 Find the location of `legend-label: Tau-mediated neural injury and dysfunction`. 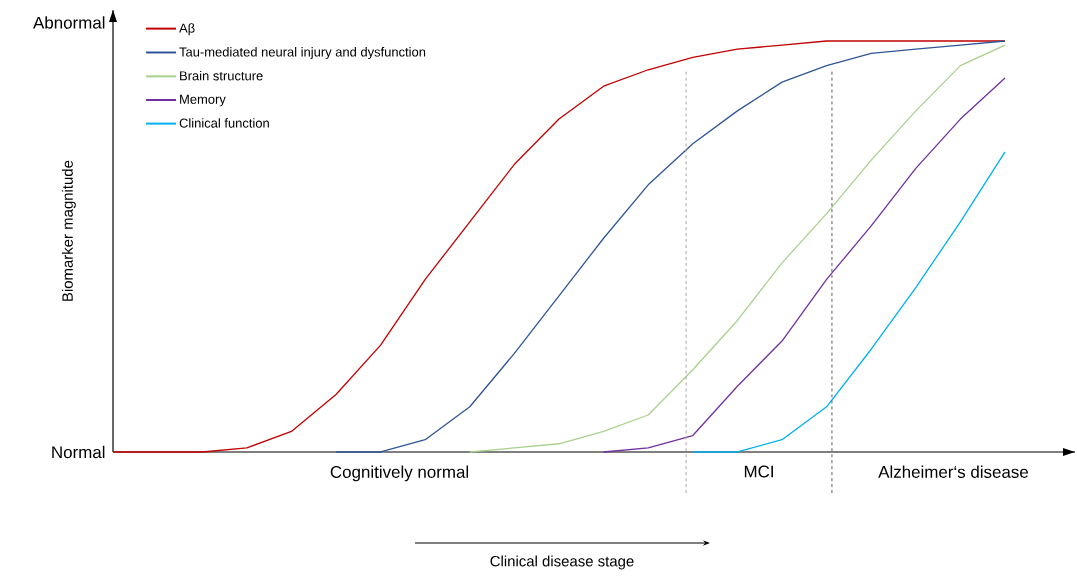

legend-label: Tau-mediated neural injury and dysfunction is located at coordinates (302, 53).